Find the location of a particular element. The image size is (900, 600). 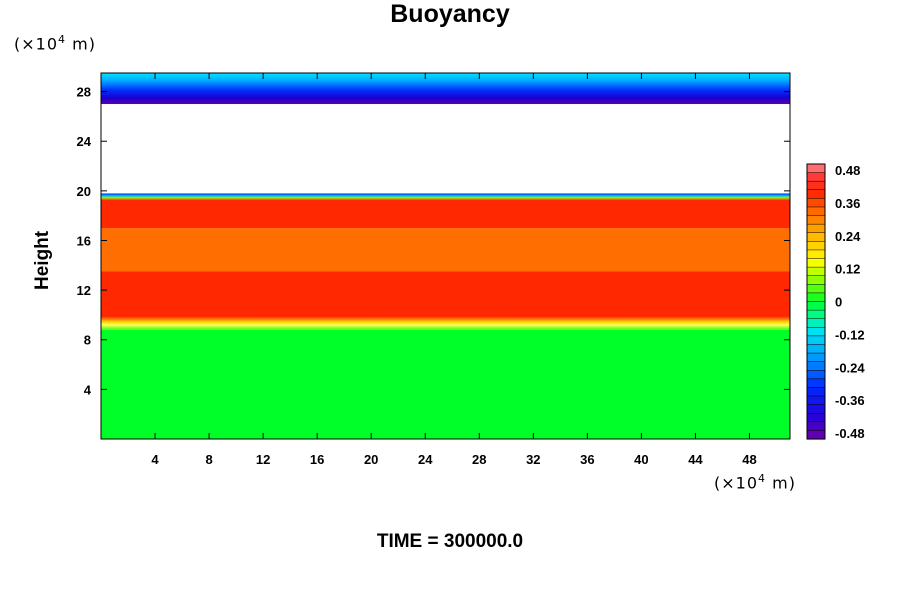

colorbar-label: 0 is located at coordinates (838, 302).